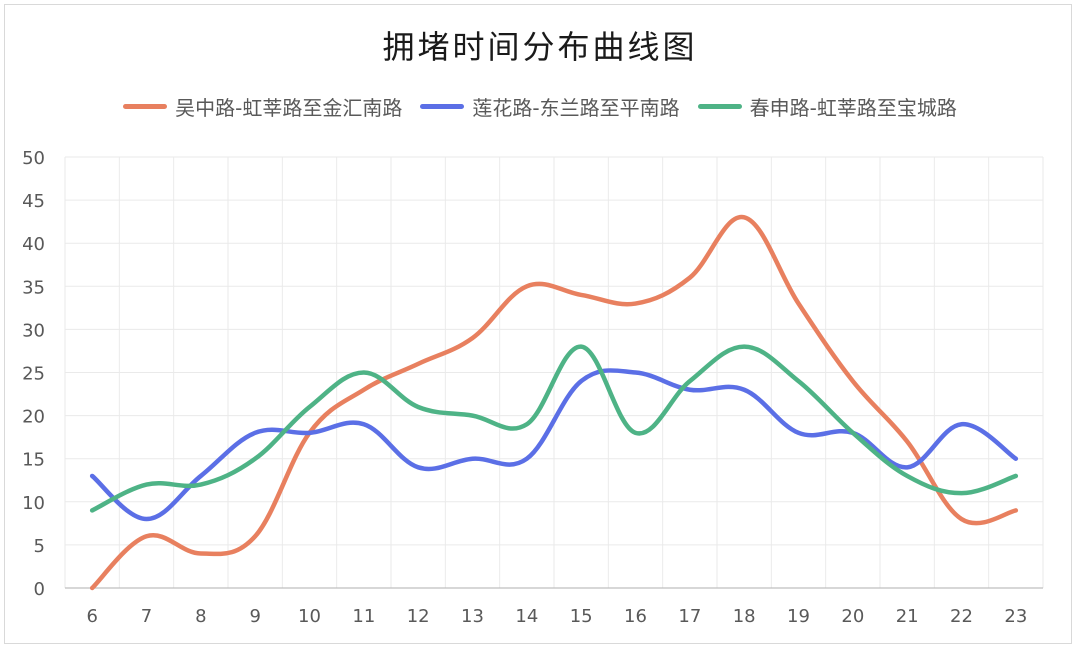 The image size is (1080, 652). Describe the element at coordinates (363, 616) in the screenshot. I see `x-tick-label: 11` at that location.